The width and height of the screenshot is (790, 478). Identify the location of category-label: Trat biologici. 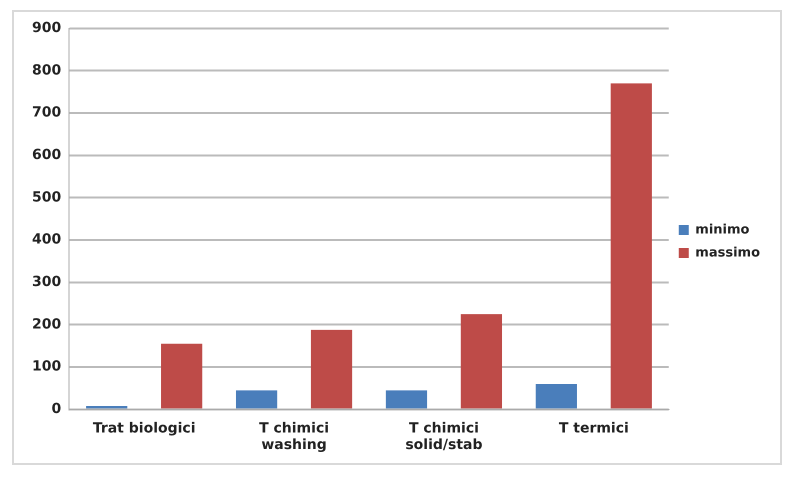
(144, 428).